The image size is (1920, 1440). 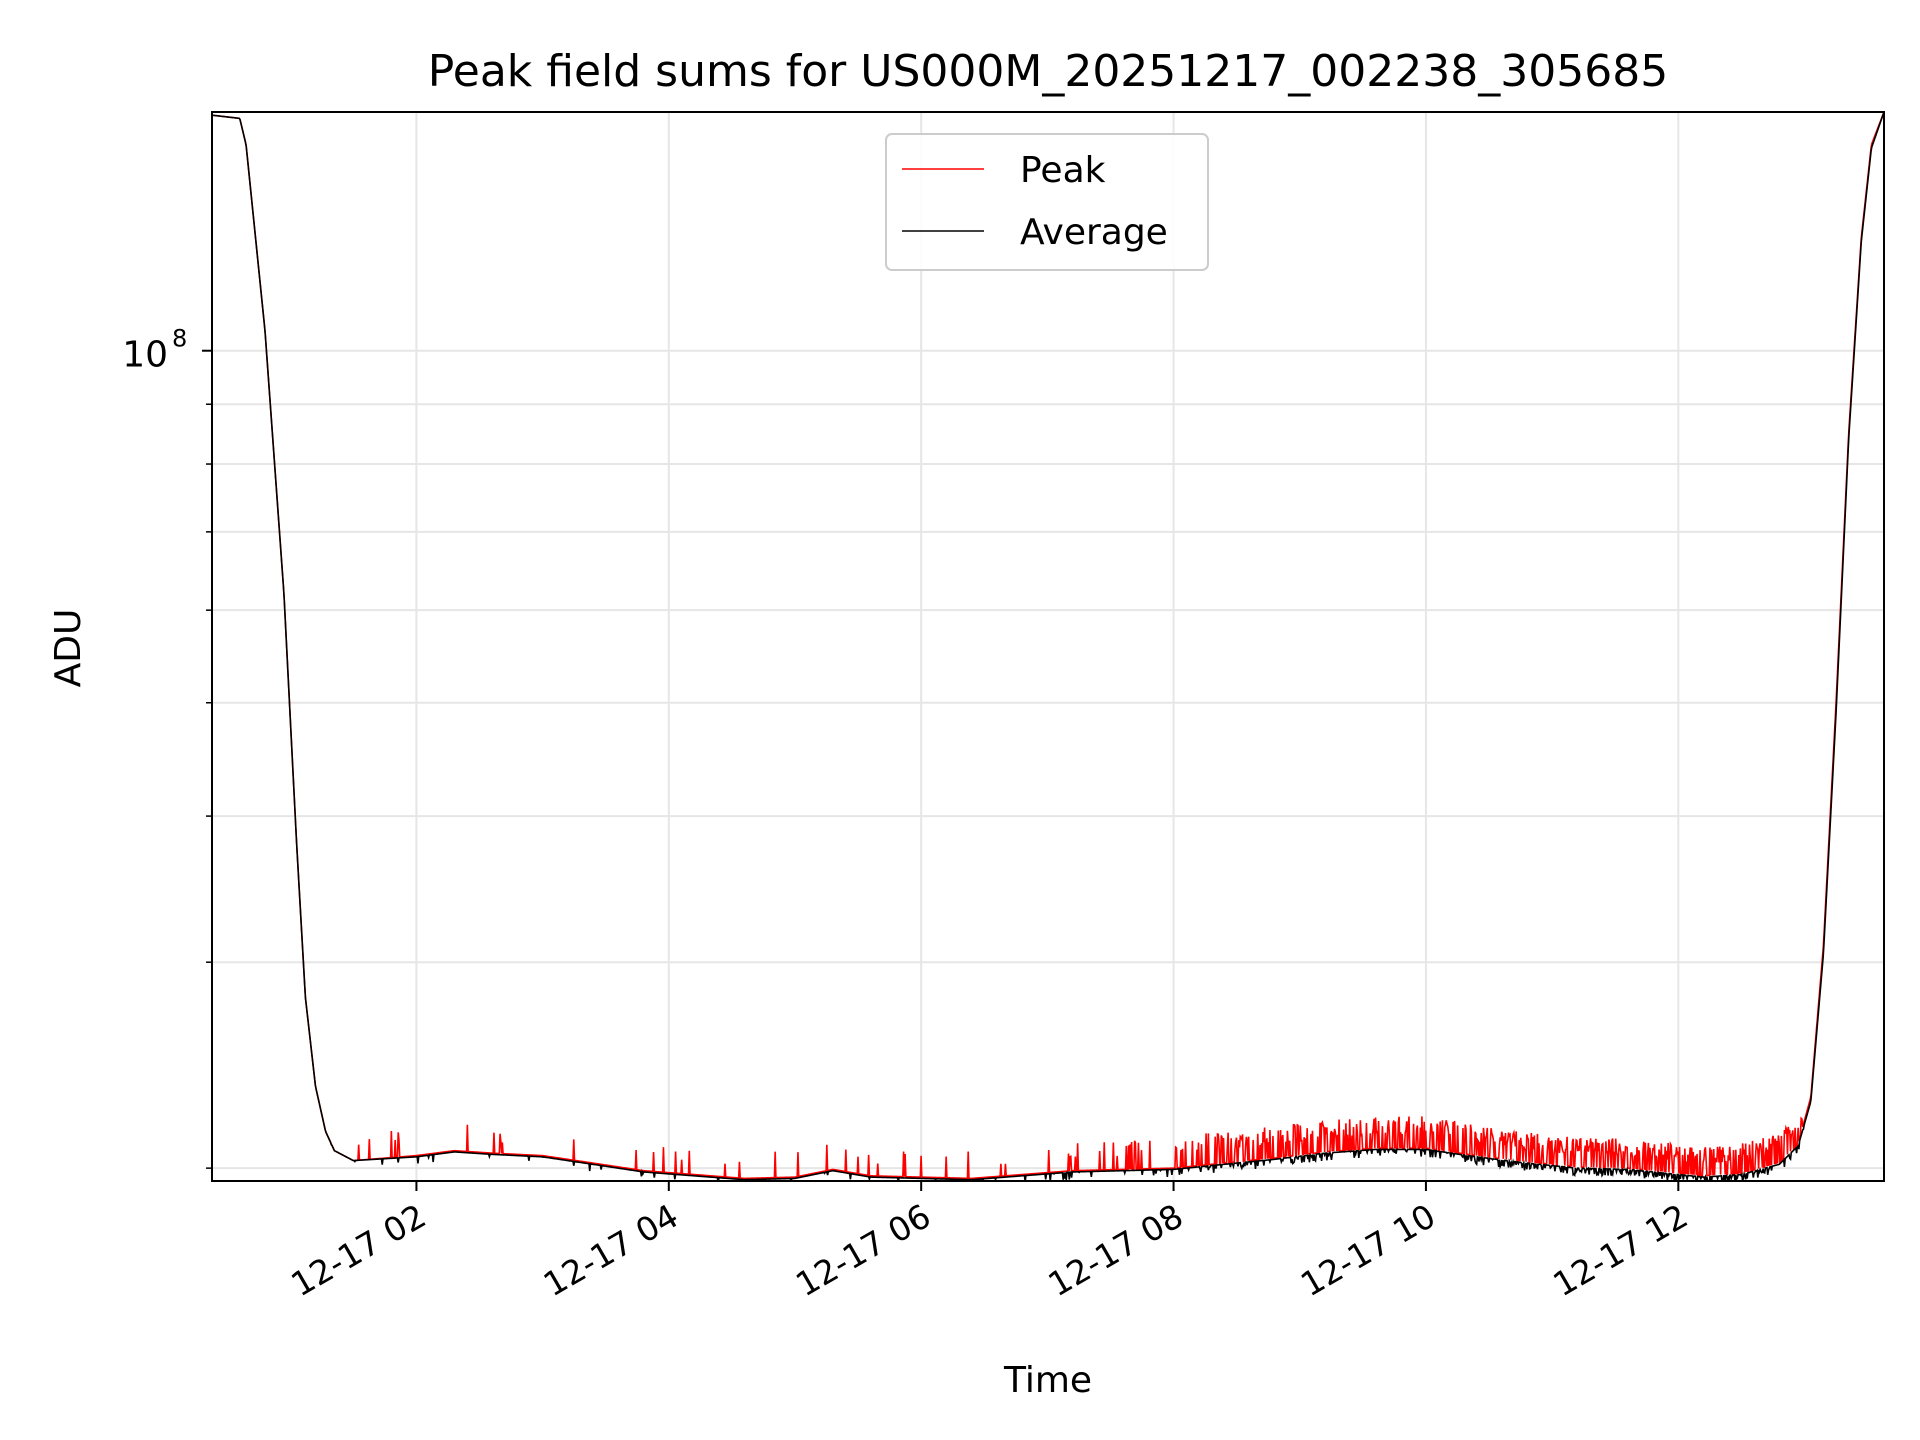 I want to click on y-axis-label: ADU, so click(x=68, y=648).